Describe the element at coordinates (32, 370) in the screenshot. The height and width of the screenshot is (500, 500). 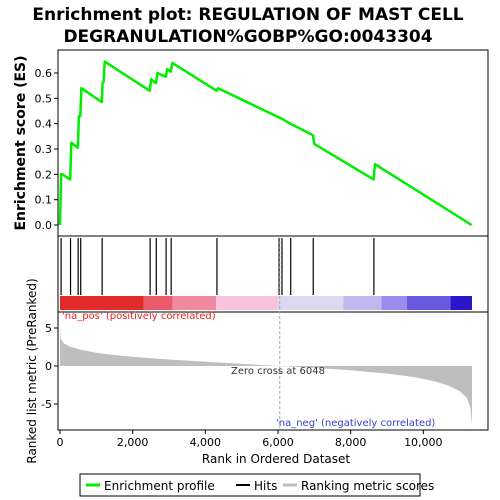
I see `metric-y-axis-label: Ranked list metric (PreRanked)` at that location.